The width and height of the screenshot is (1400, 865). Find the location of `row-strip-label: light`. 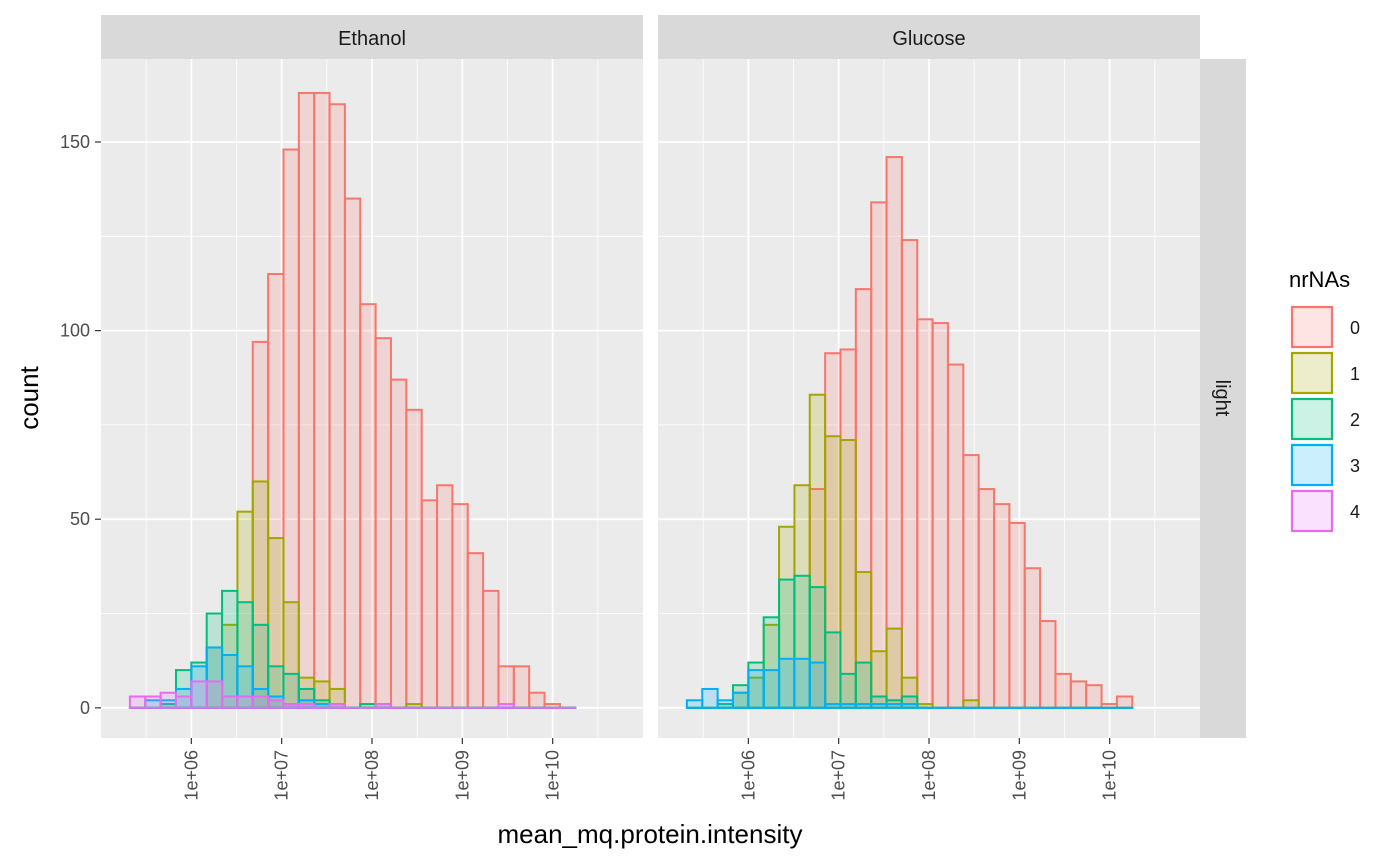

row-strip-label: light is located at coordinates (1222, 398).